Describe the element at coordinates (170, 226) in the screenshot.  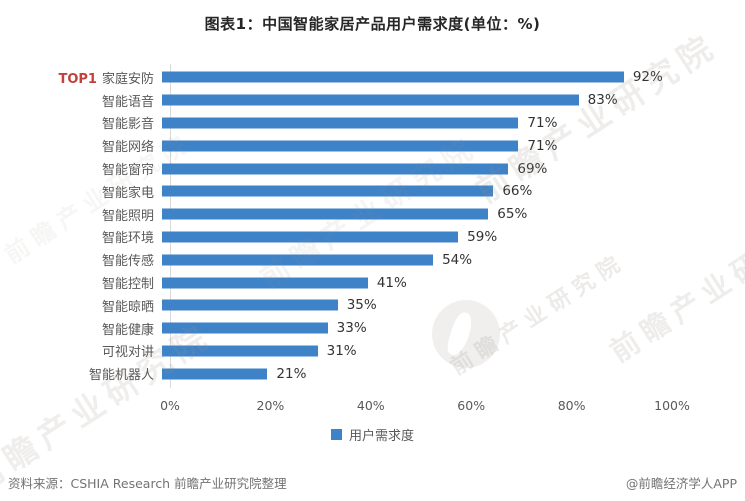
I see `y-axis-line` at that location.